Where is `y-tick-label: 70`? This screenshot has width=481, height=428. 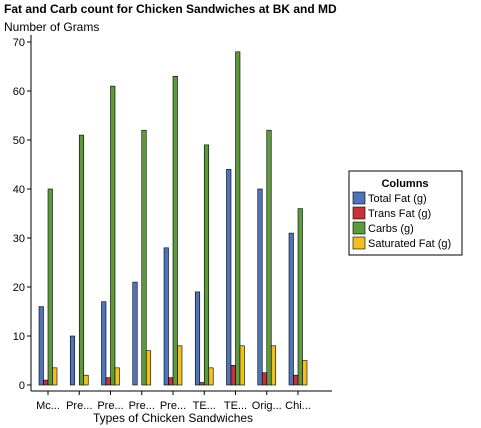
y-tick-label: 70 is located at coordinates (19, 43).